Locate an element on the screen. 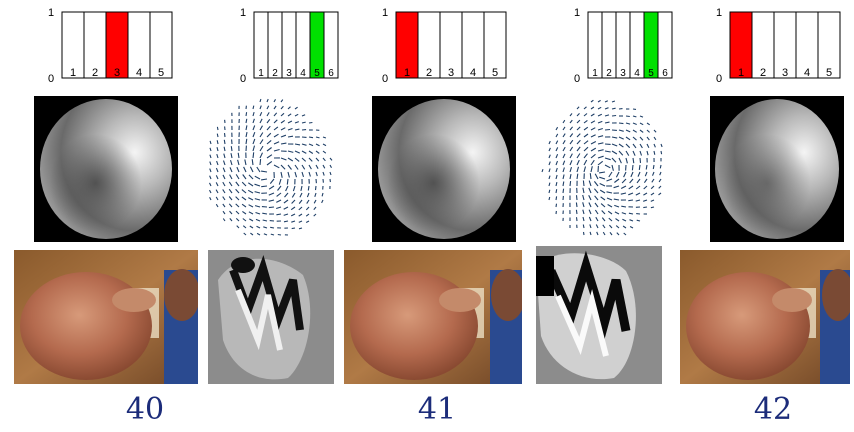 Image resolution: width=854 pixels, height=432 pixels. activation-bars: 1 0 1 2 3 4 5 is located at coordinates (444, 46).